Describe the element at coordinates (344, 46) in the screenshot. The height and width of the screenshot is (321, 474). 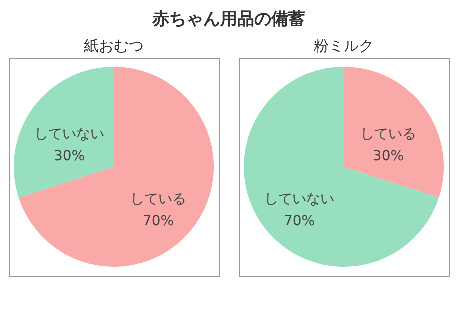
I see `chart-title: 粉ミルク` at that location.